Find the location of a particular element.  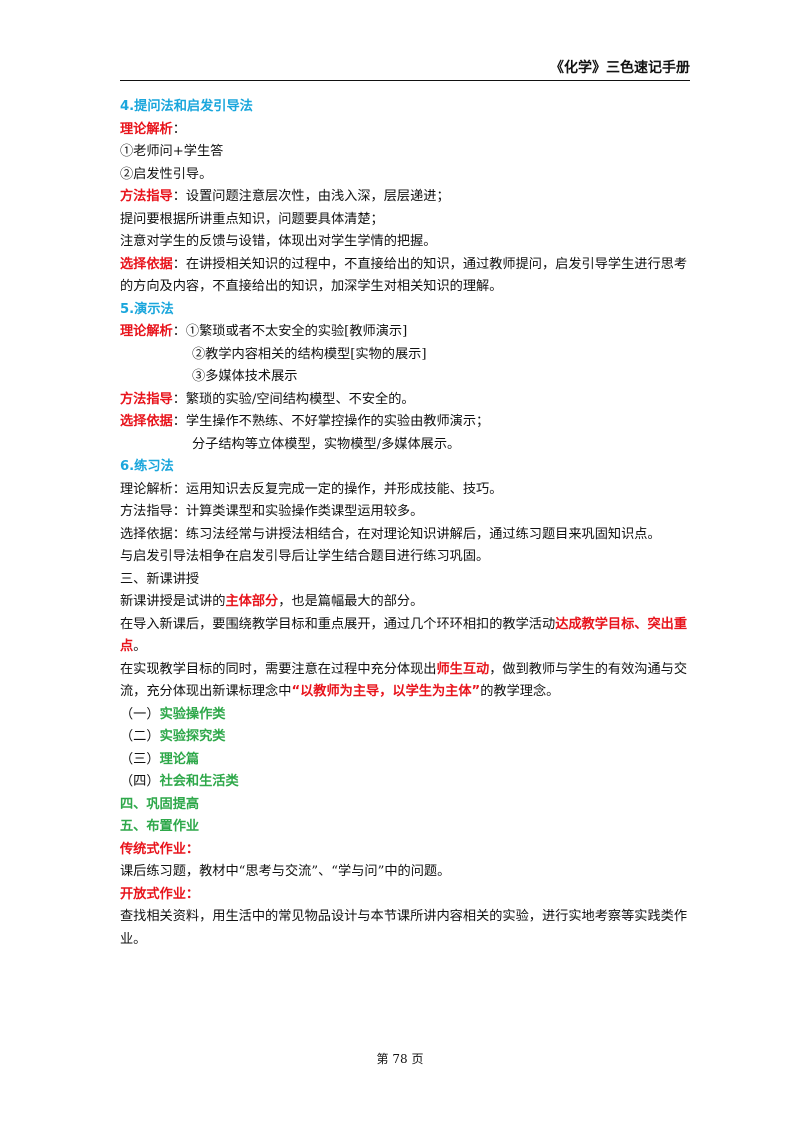

s3-sub-item-3: （三）理论篇 is located at coordinates (405, 760).